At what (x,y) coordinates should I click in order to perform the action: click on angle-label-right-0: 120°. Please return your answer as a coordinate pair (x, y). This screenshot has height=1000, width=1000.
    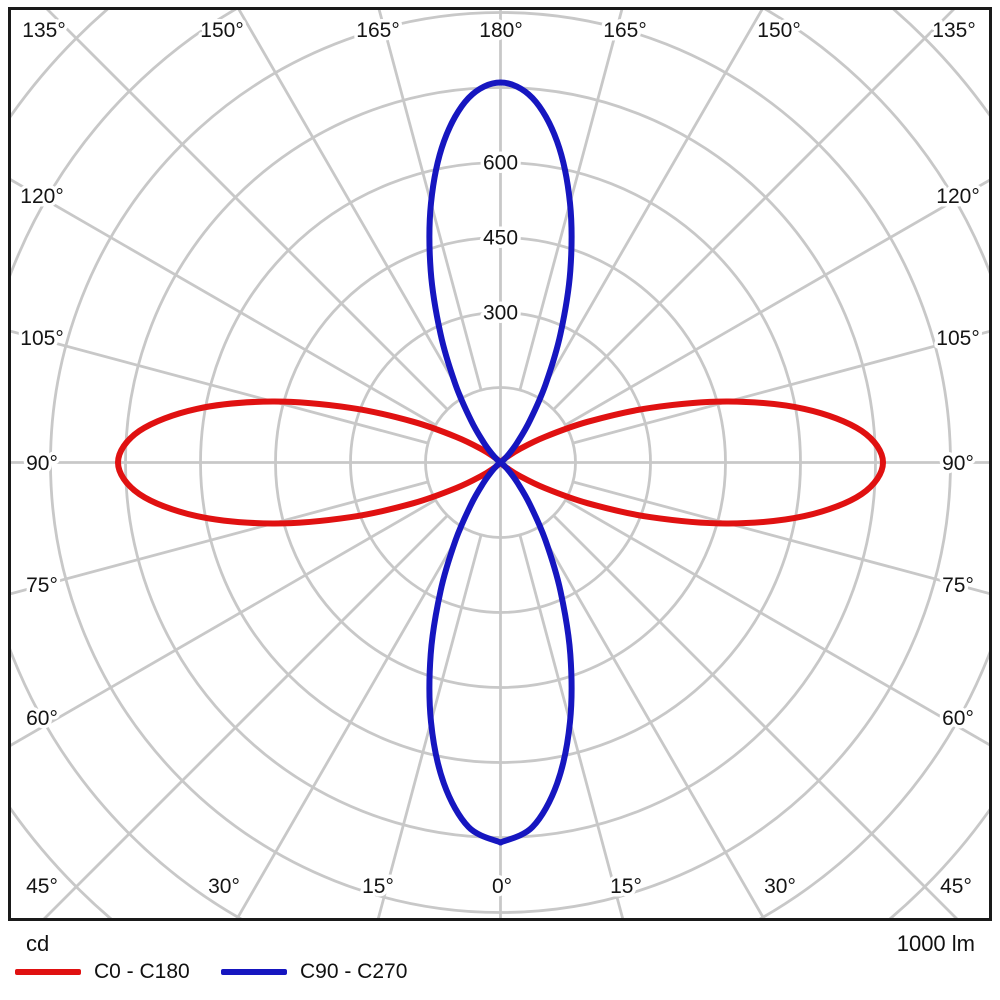
    Looking at the image, I should click on (957, 196).